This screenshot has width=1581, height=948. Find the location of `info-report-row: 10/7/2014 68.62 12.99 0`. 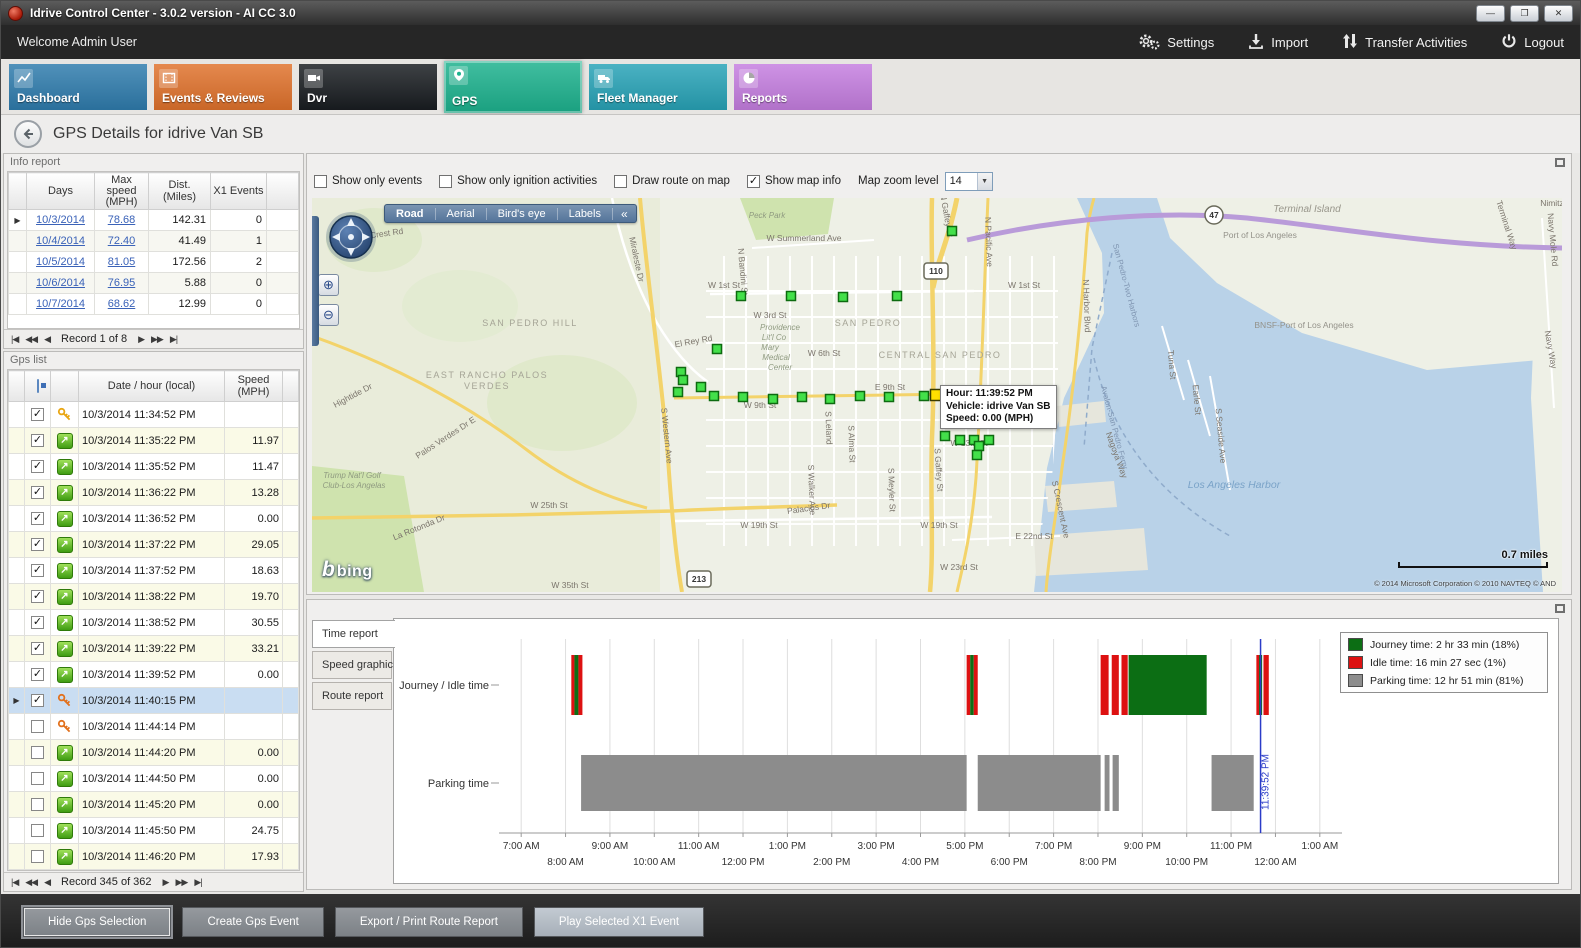

info-report-row: 10/7/2014 68.62 12.99 0 is located at coordinates (153, 304).